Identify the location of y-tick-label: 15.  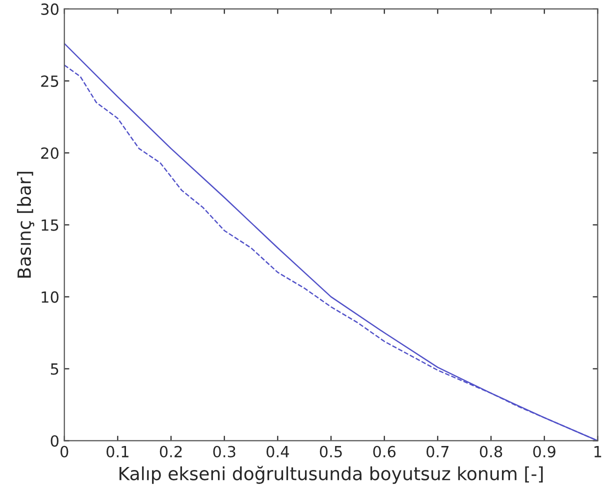
(50, 225).